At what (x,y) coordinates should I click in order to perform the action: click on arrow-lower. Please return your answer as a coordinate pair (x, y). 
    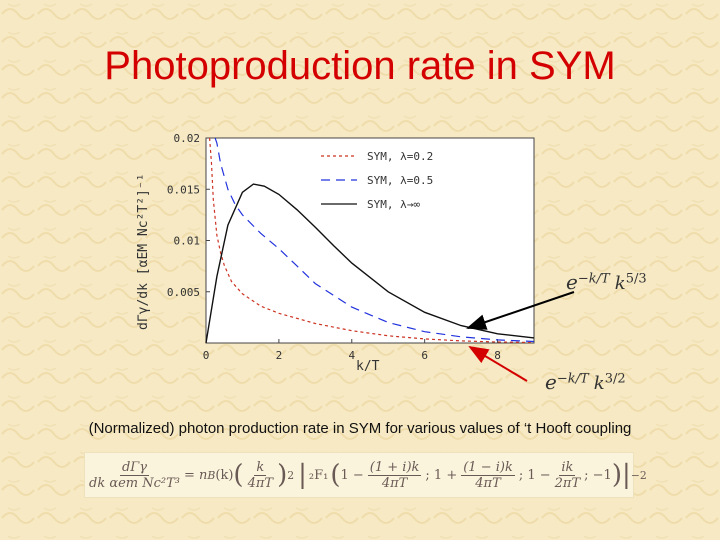
    Looking at the image, I should click on (498, 363).